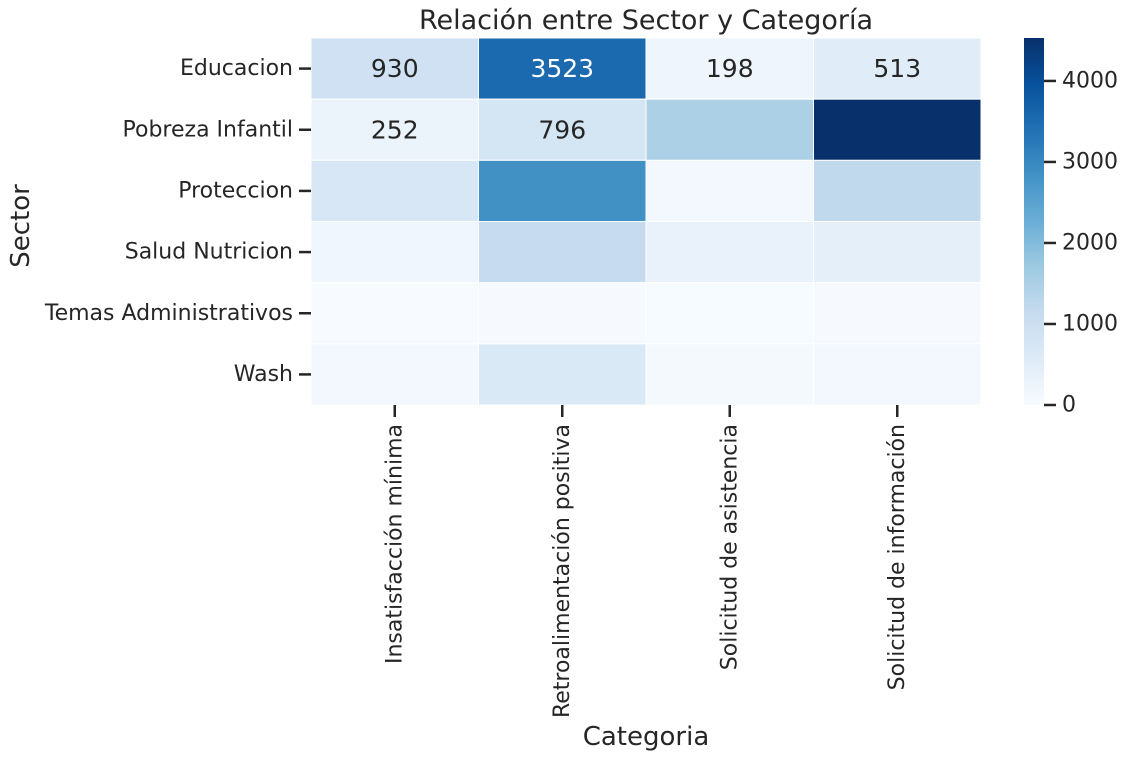 The height and width of the screenshot is (760, 1126). I want to click on y-tick-label: Wash, so click(263, 374).